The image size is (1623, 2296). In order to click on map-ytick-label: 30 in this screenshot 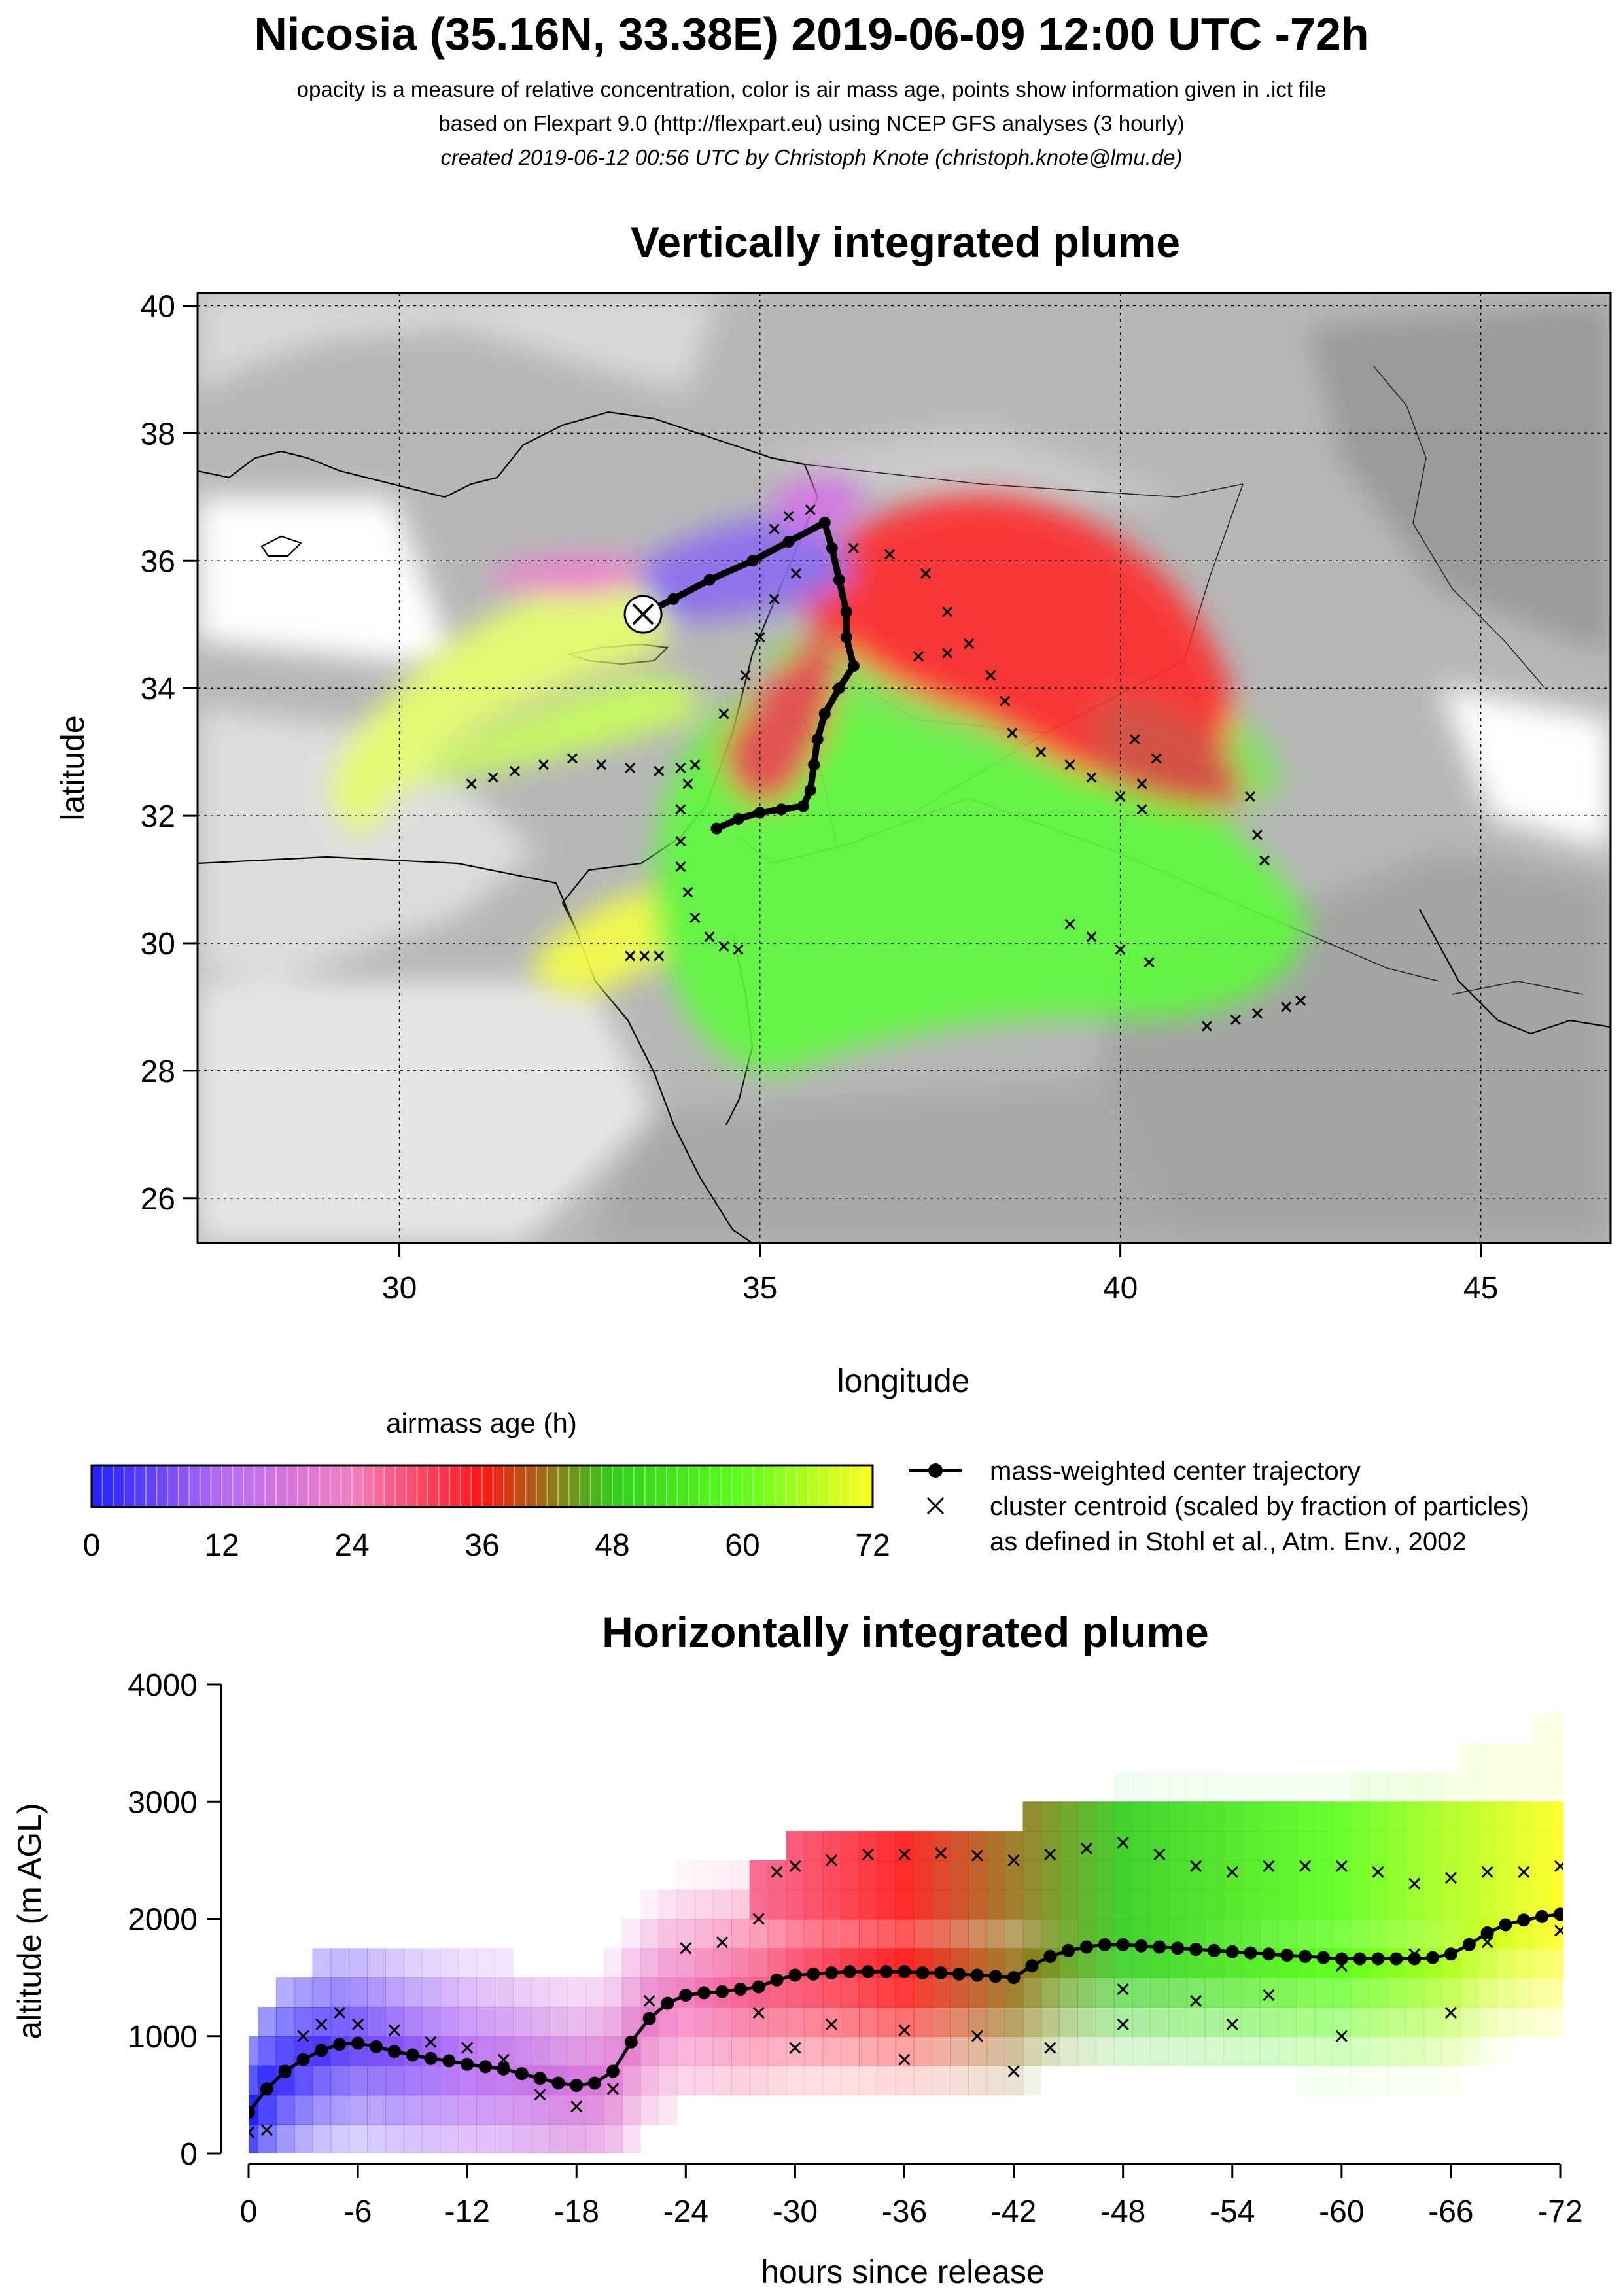, I will do `click(158, 944)`.